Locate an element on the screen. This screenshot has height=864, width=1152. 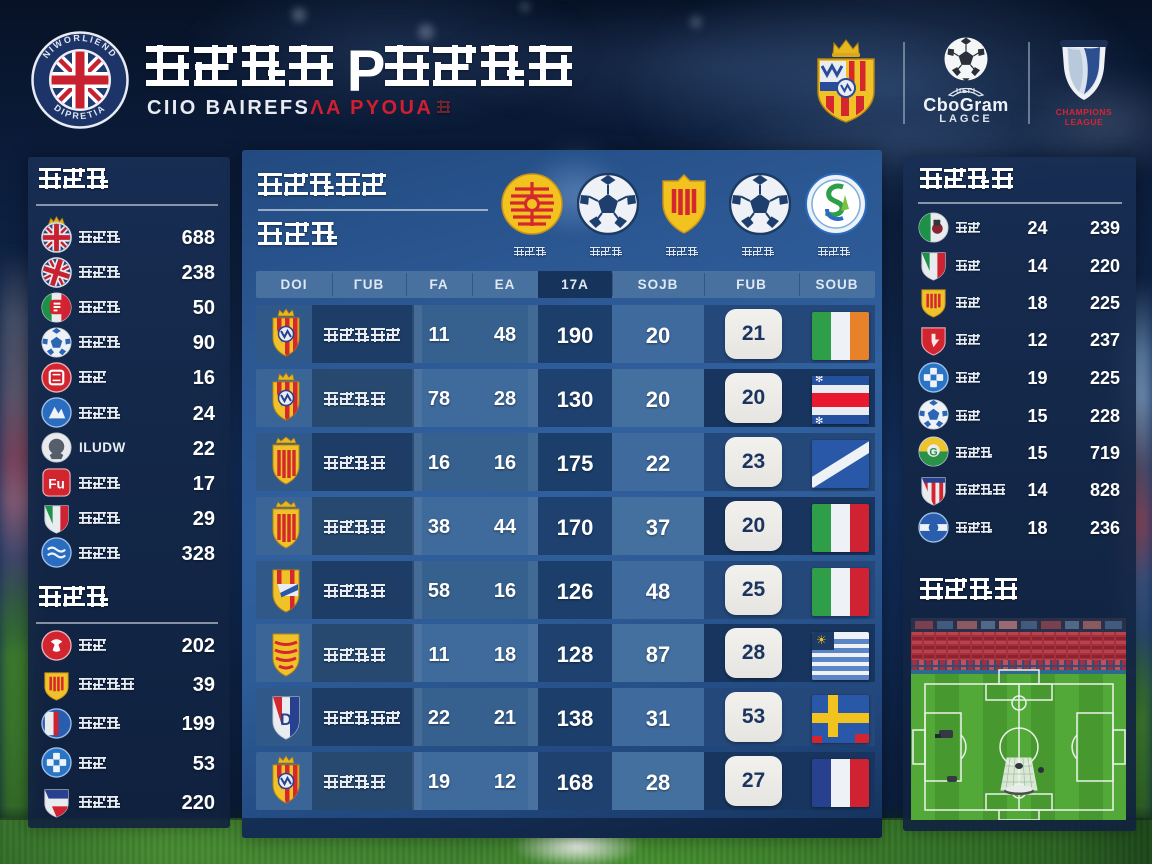
svg-text: UEΓI is located at coordinates (966, 91).